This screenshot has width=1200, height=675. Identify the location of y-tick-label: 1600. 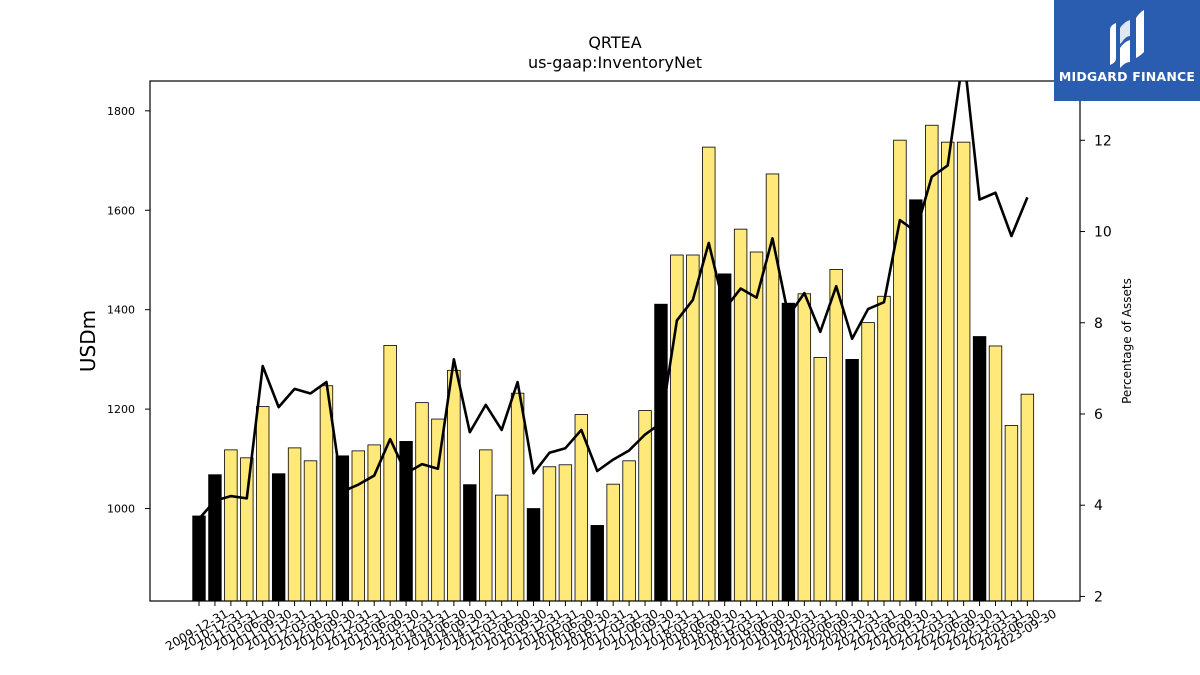
(121, 210).